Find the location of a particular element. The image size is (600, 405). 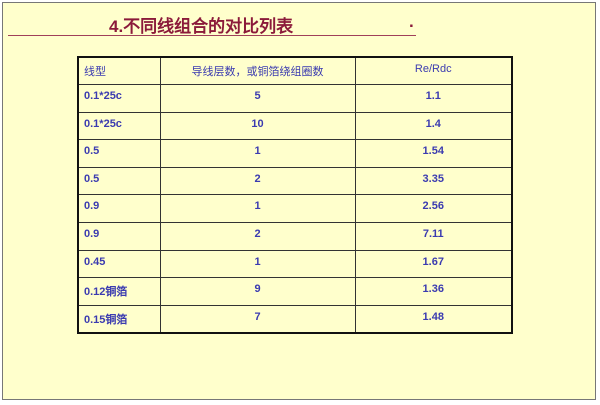

header-cell: 导线层数，或铜箔绕组圈数 is located at coordinates (257, 71).